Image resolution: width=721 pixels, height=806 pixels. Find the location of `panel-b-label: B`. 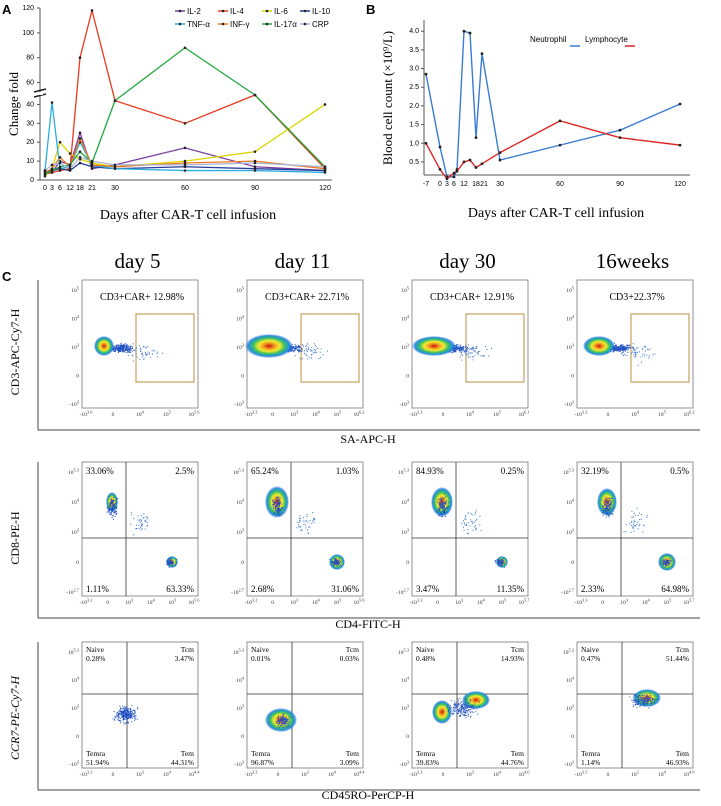

panel-b-label: B is located at coordinates (370, 9).